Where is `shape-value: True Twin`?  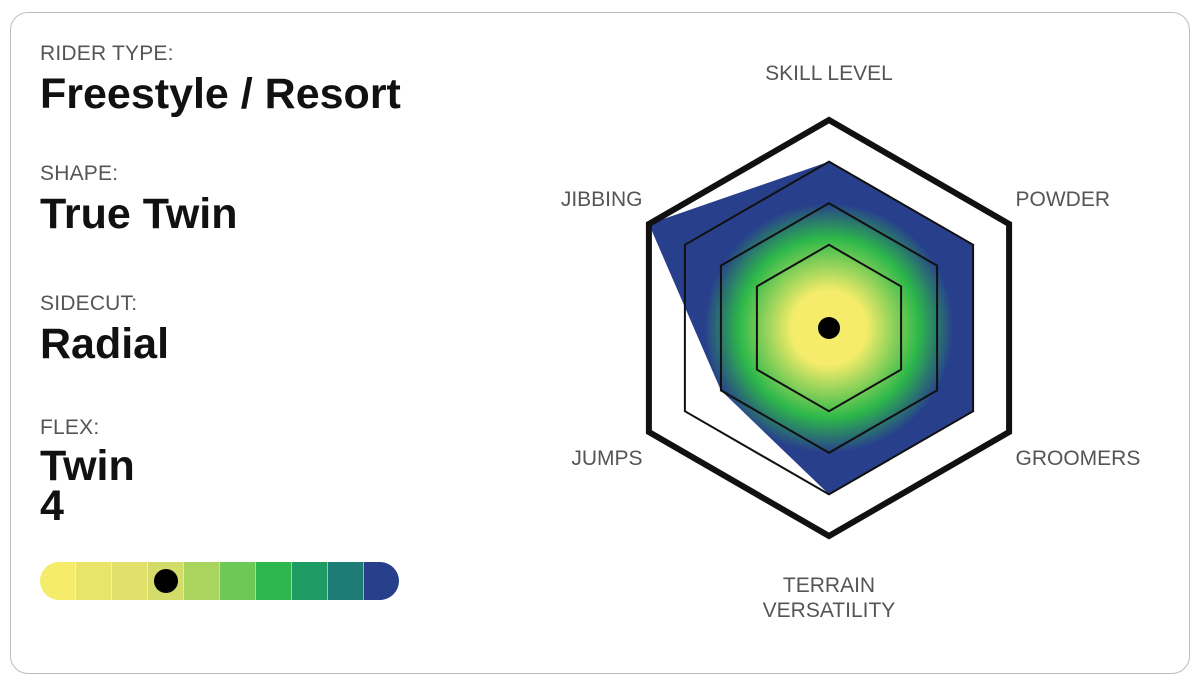 shape-value: True Twin is located at coordinates (139, 214).